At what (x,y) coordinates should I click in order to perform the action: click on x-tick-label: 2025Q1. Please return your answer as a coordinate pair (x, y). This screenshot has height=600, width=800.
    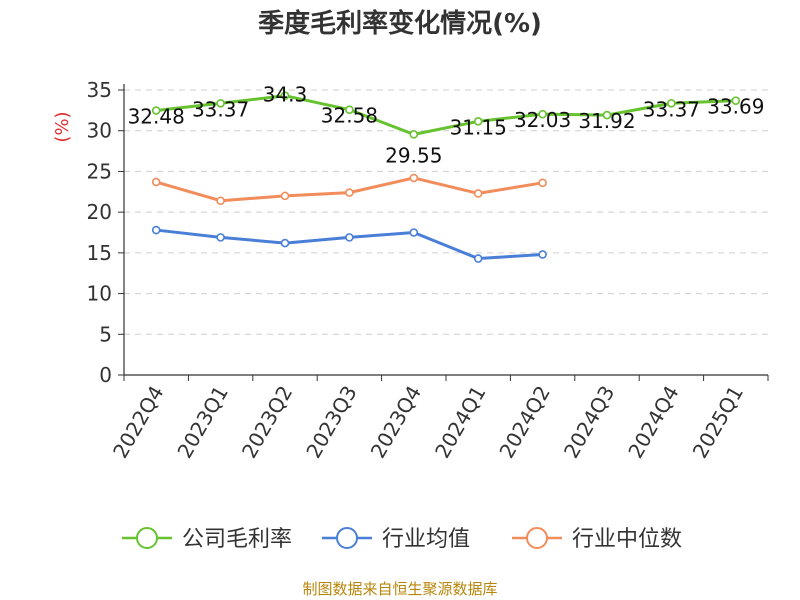
    Looking at the image, I should click on (718, 422).